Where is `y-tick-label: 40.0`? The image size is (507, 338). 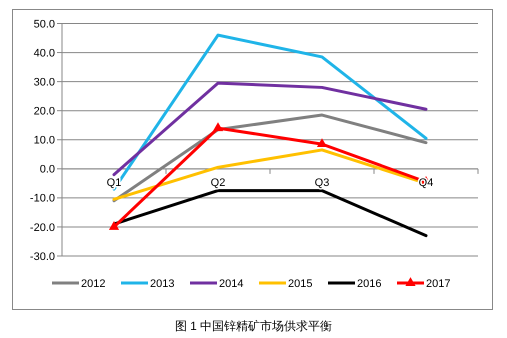 y-tick-label: 40.0 is located at coordinates (44, 53).